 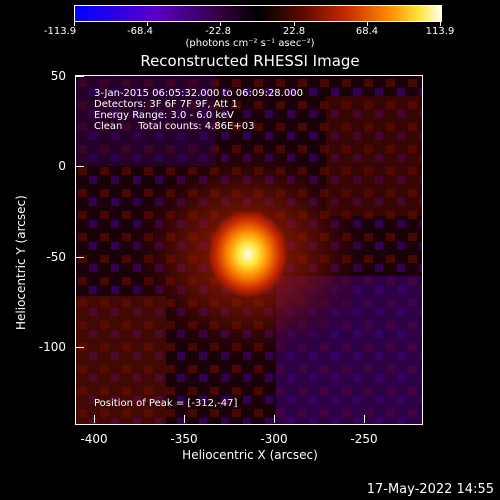 I want to click on x-tick-label: -250, so click(x=364, y=439).